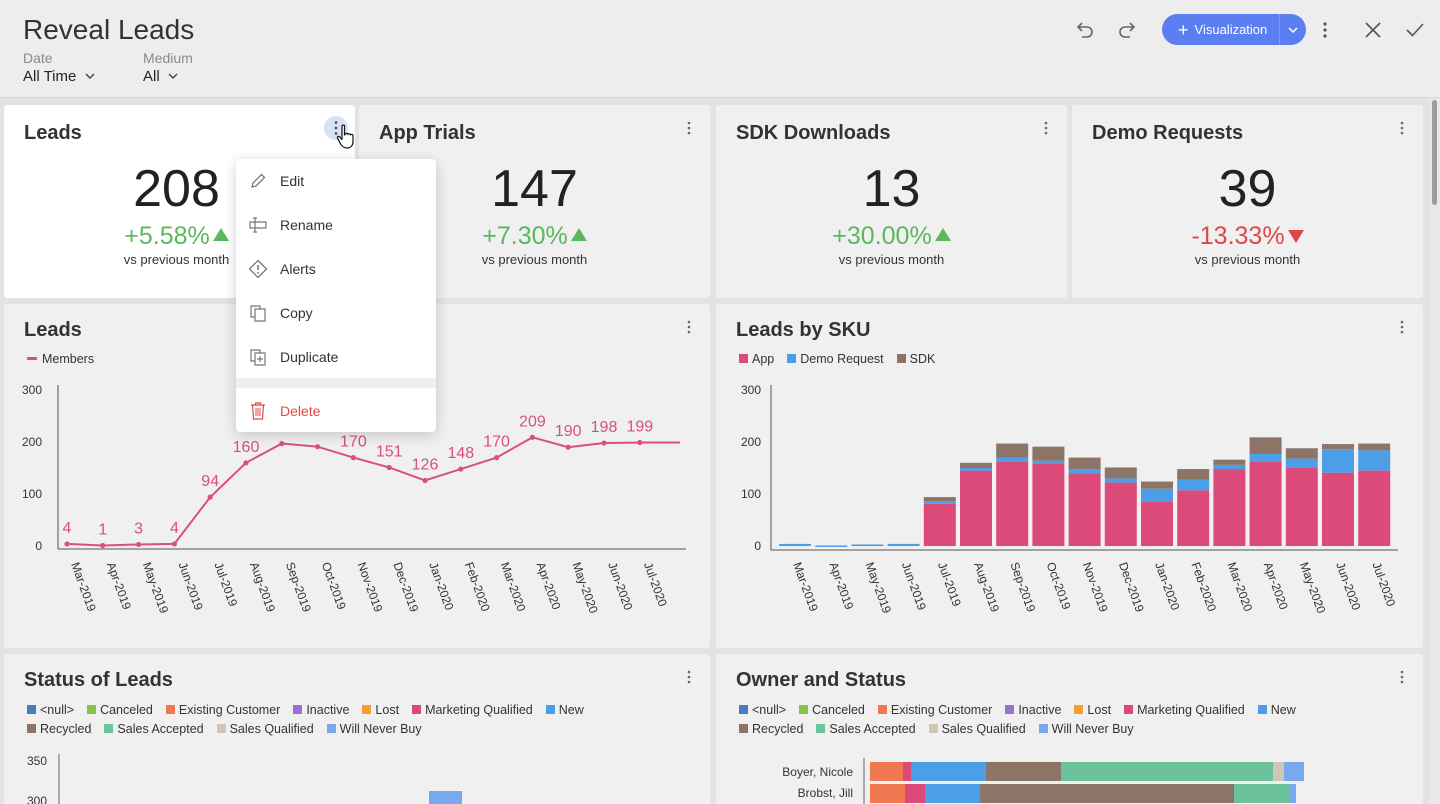 This screenshot has width=1440, height=804. I want to click on bar, so click(445, 797).